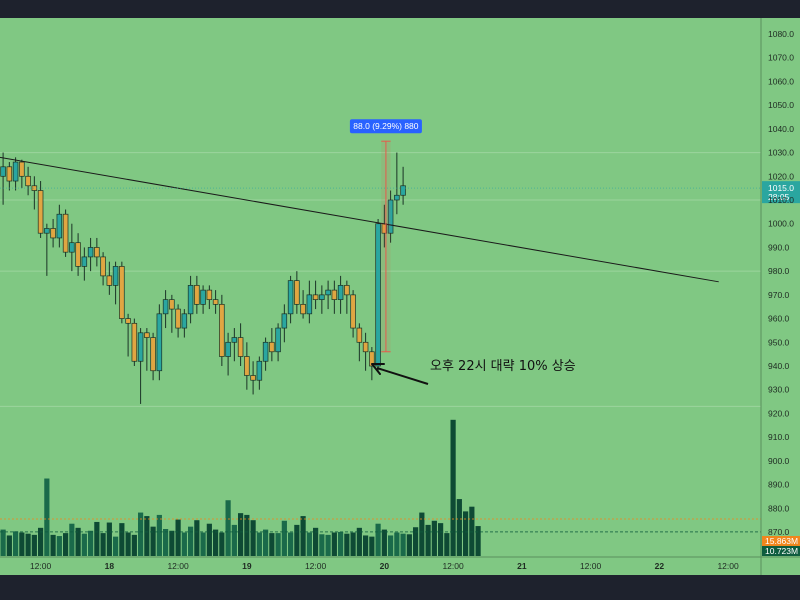 Image resolution: width=800 pixels, height=600 pixels. I want to click on price-tick-label: 890.0, so click(779, 485).